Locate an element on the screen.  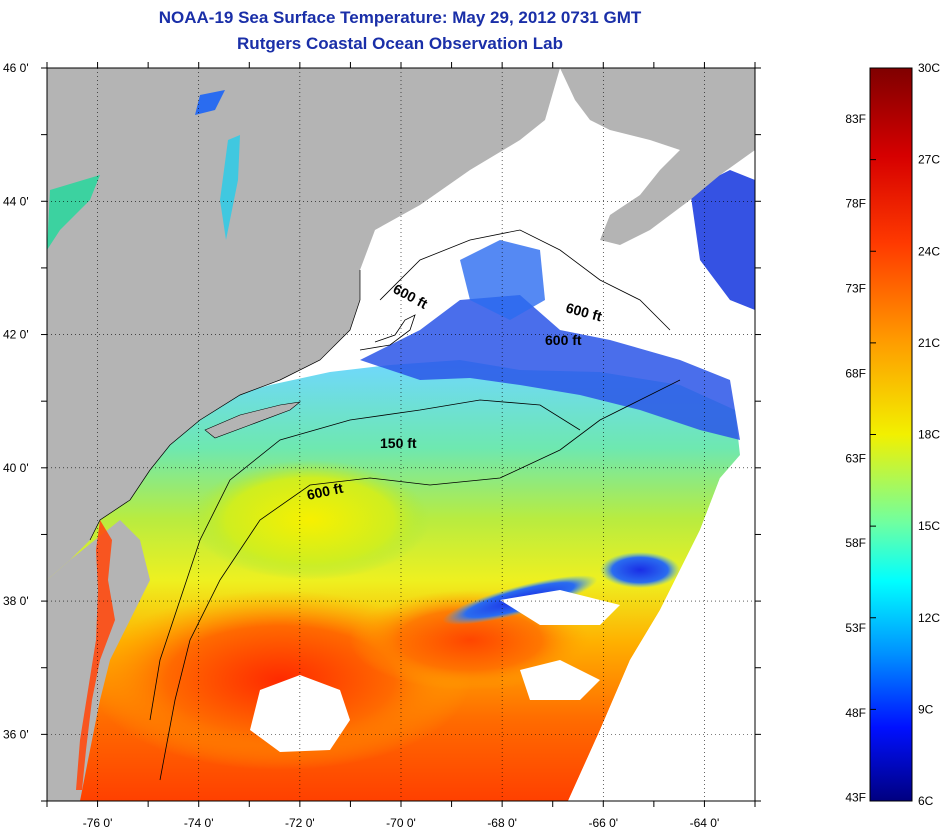
long-island is located at coordinates (253, 420).